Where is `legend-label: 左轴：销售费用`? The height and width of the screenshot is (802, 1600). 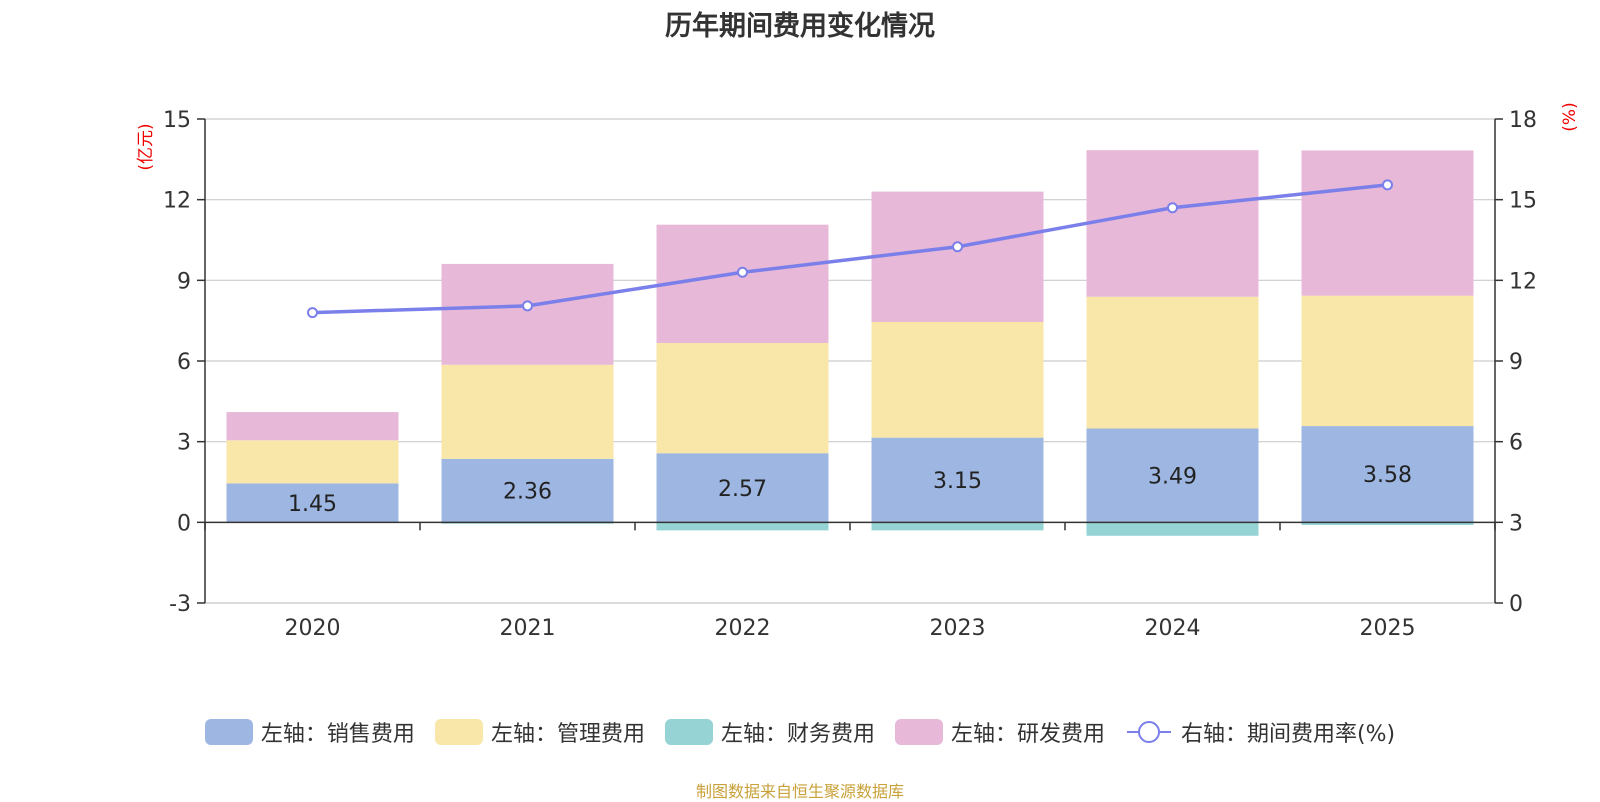 legend-label: 左轴：销售费用 is located at coordinates (337, 734).